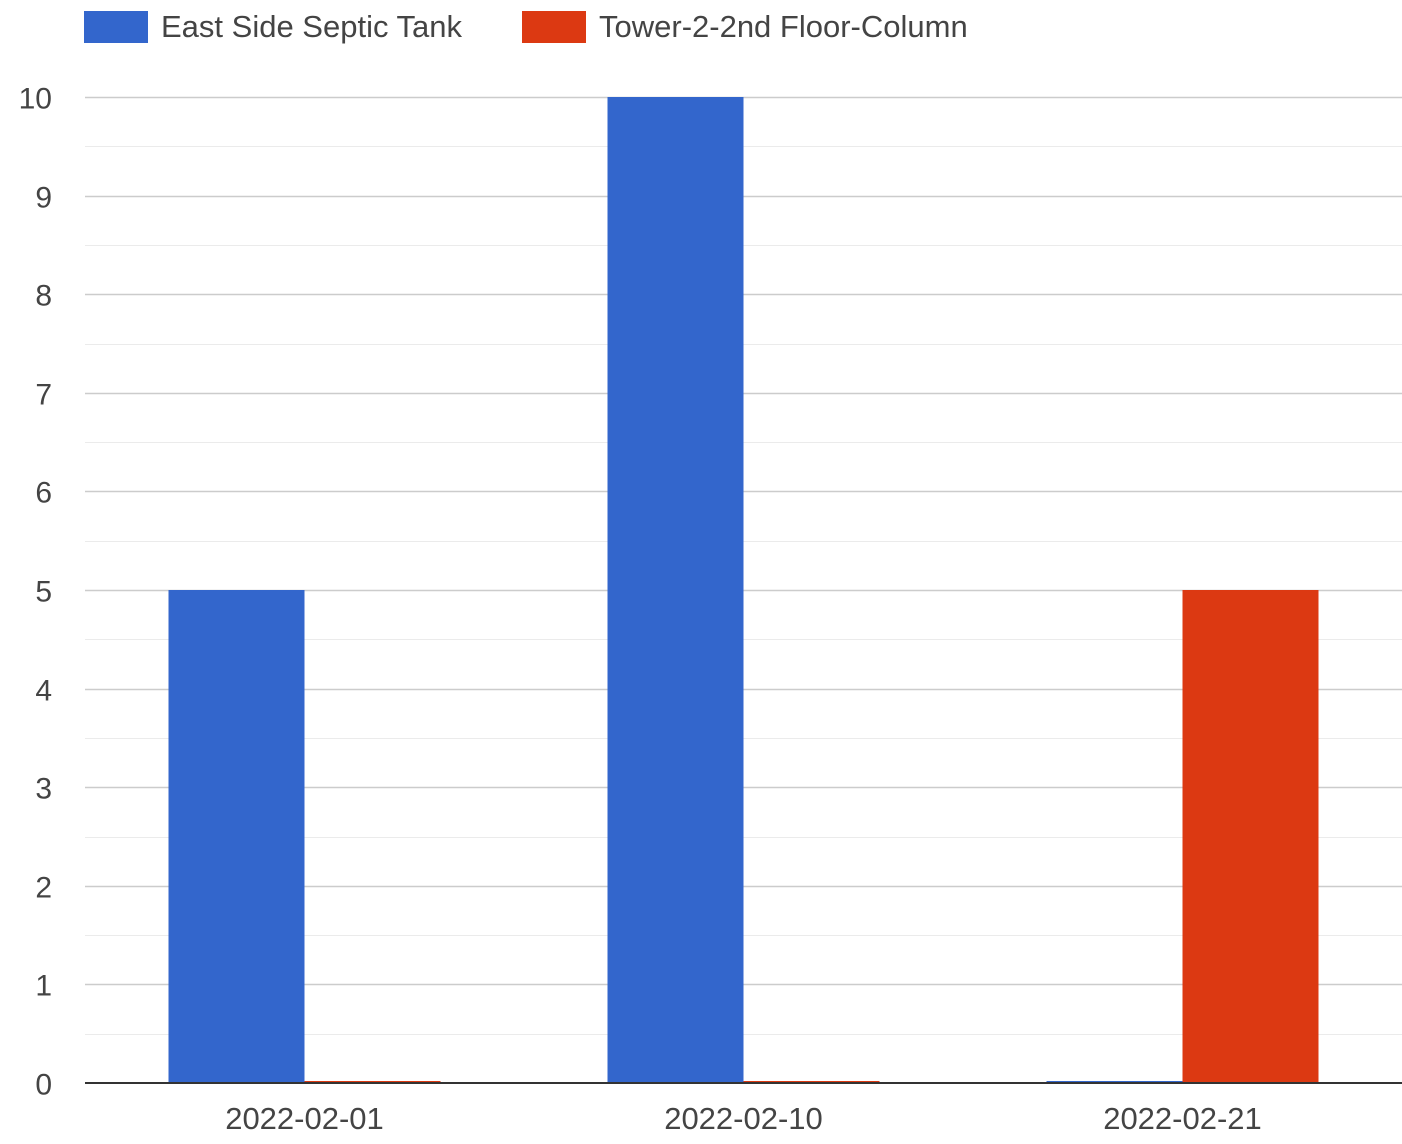 Image resolution: width=1402 pixels, height=1144 pixels. I want to click on y-tick-label: 3, so click(43, 789).